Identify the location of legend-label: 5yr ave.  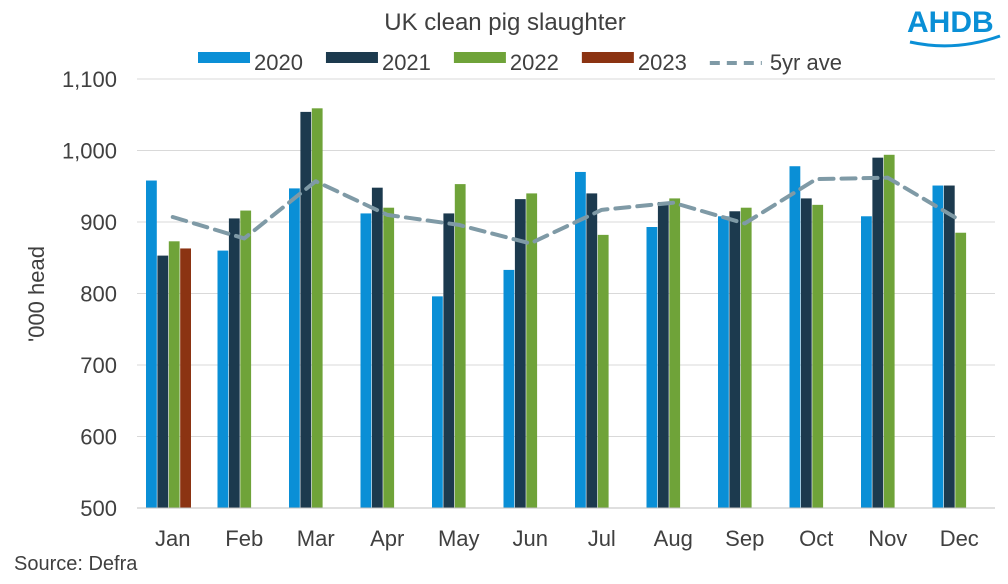
(806, 62).